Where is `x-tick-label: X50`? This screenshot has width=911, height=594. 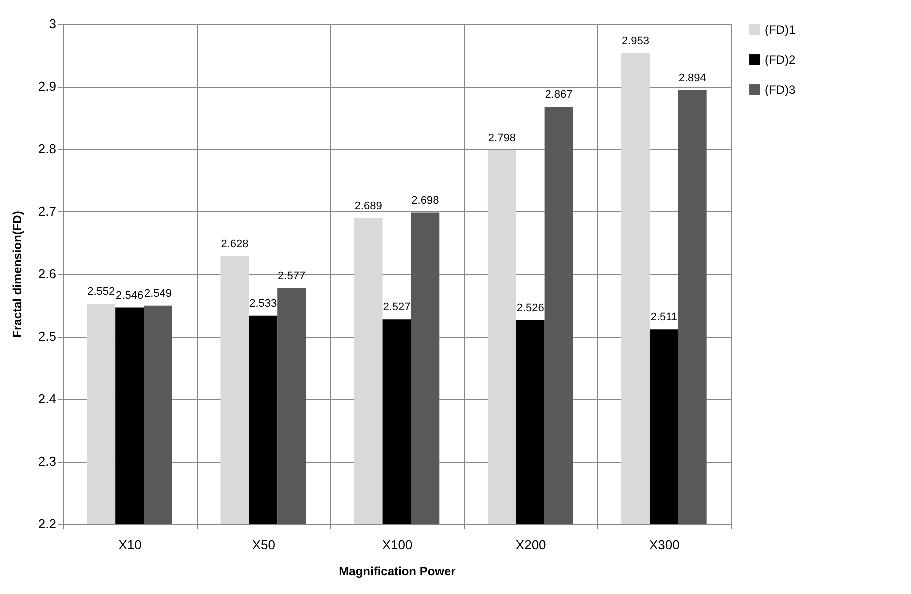
x-tick-label: X50 is located at coordinates (264, 545).